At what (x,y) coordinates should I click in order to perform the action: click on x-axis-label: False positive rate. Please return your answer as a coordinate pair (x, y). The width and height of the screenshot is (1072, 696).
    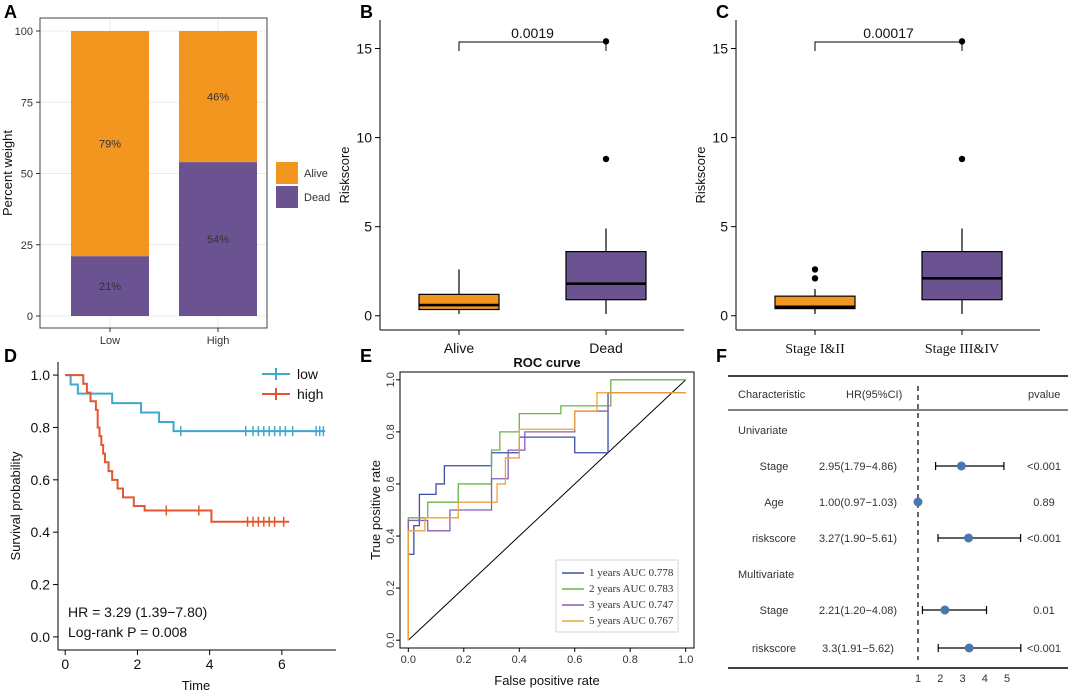
    Looking at the image, I should click on (547, 680).